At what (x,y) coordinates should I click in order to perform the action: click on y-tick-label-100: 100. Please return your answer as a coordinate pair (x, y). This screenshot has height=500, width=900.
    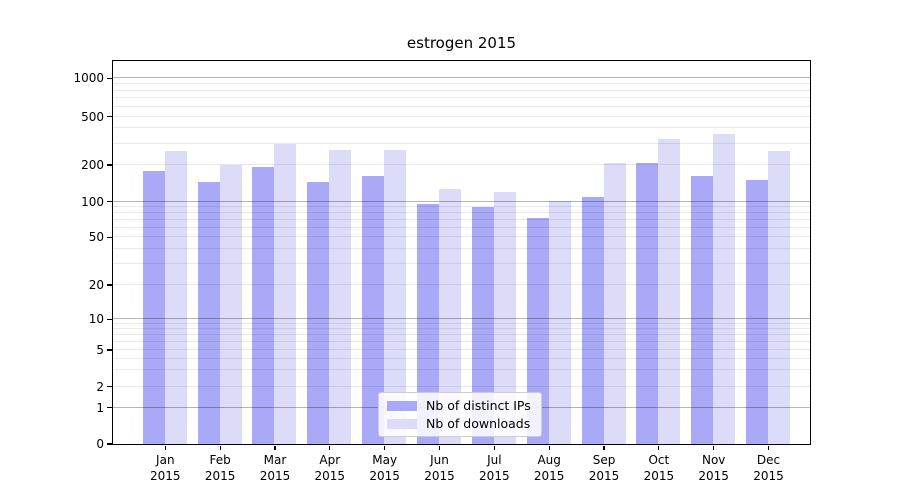
    Looking at the image, I should click on (92, 201).